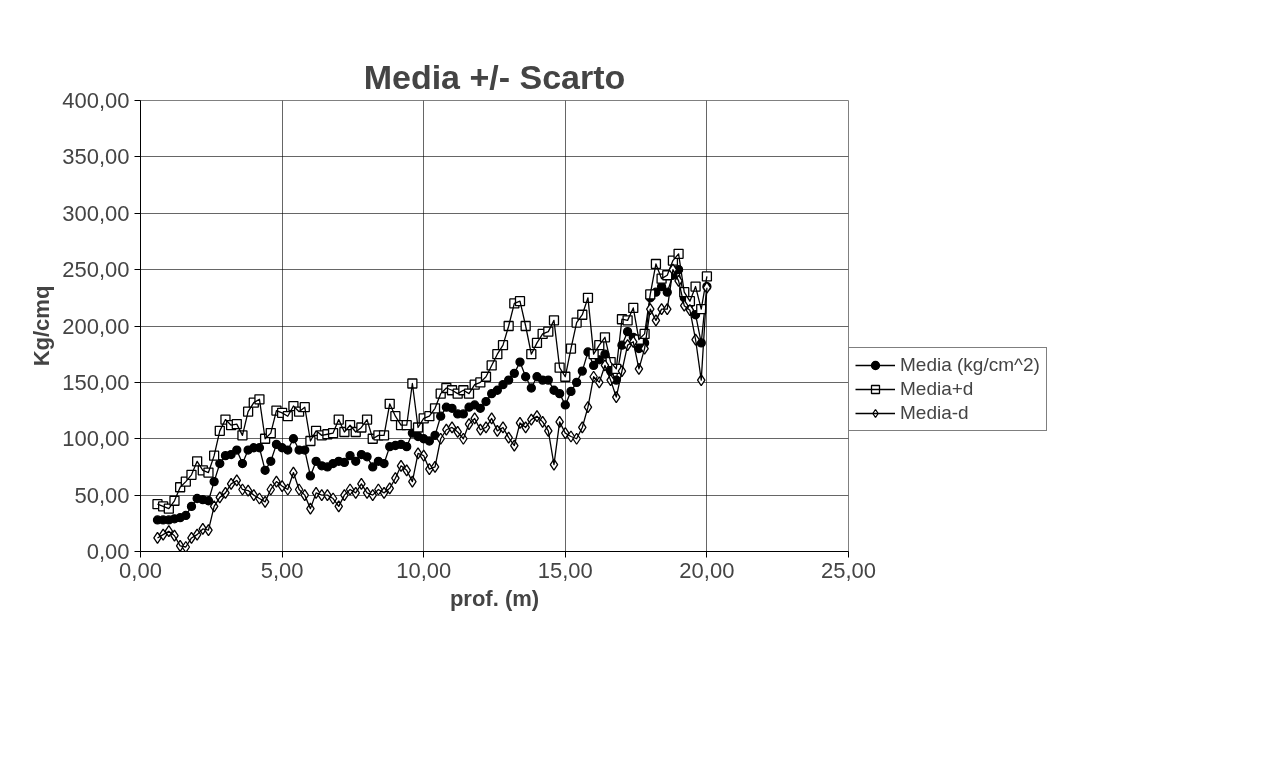 Image resolution: width=1261 pixels, height=758 pixels. What do you see at coordinates (565, 570) in the screenshot?
I see `x-tick-label: 15,00` at bounding box center [565, 570].